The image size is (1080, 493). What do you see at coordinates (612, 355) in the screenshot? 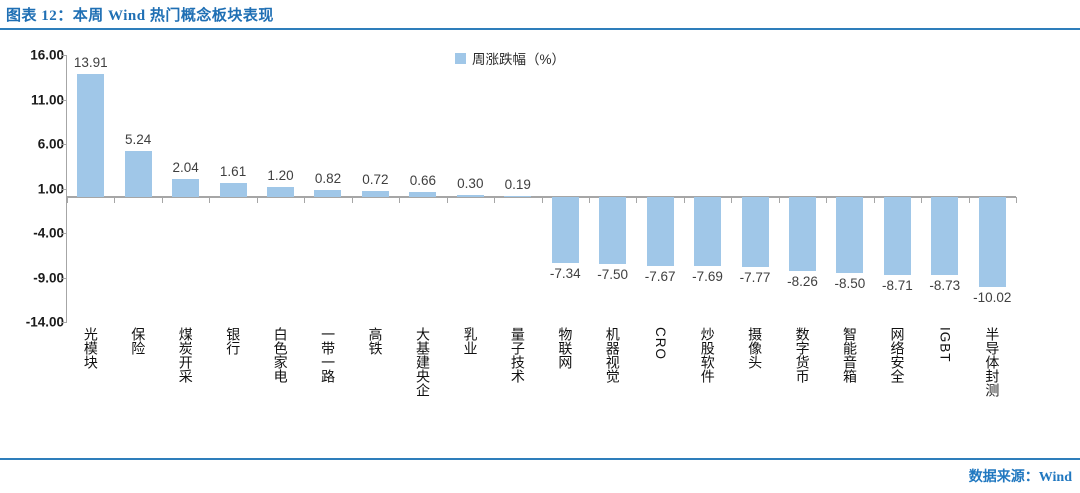
I see `x-axis-category-label: 机器视觉` at bounding box center [612, 355].